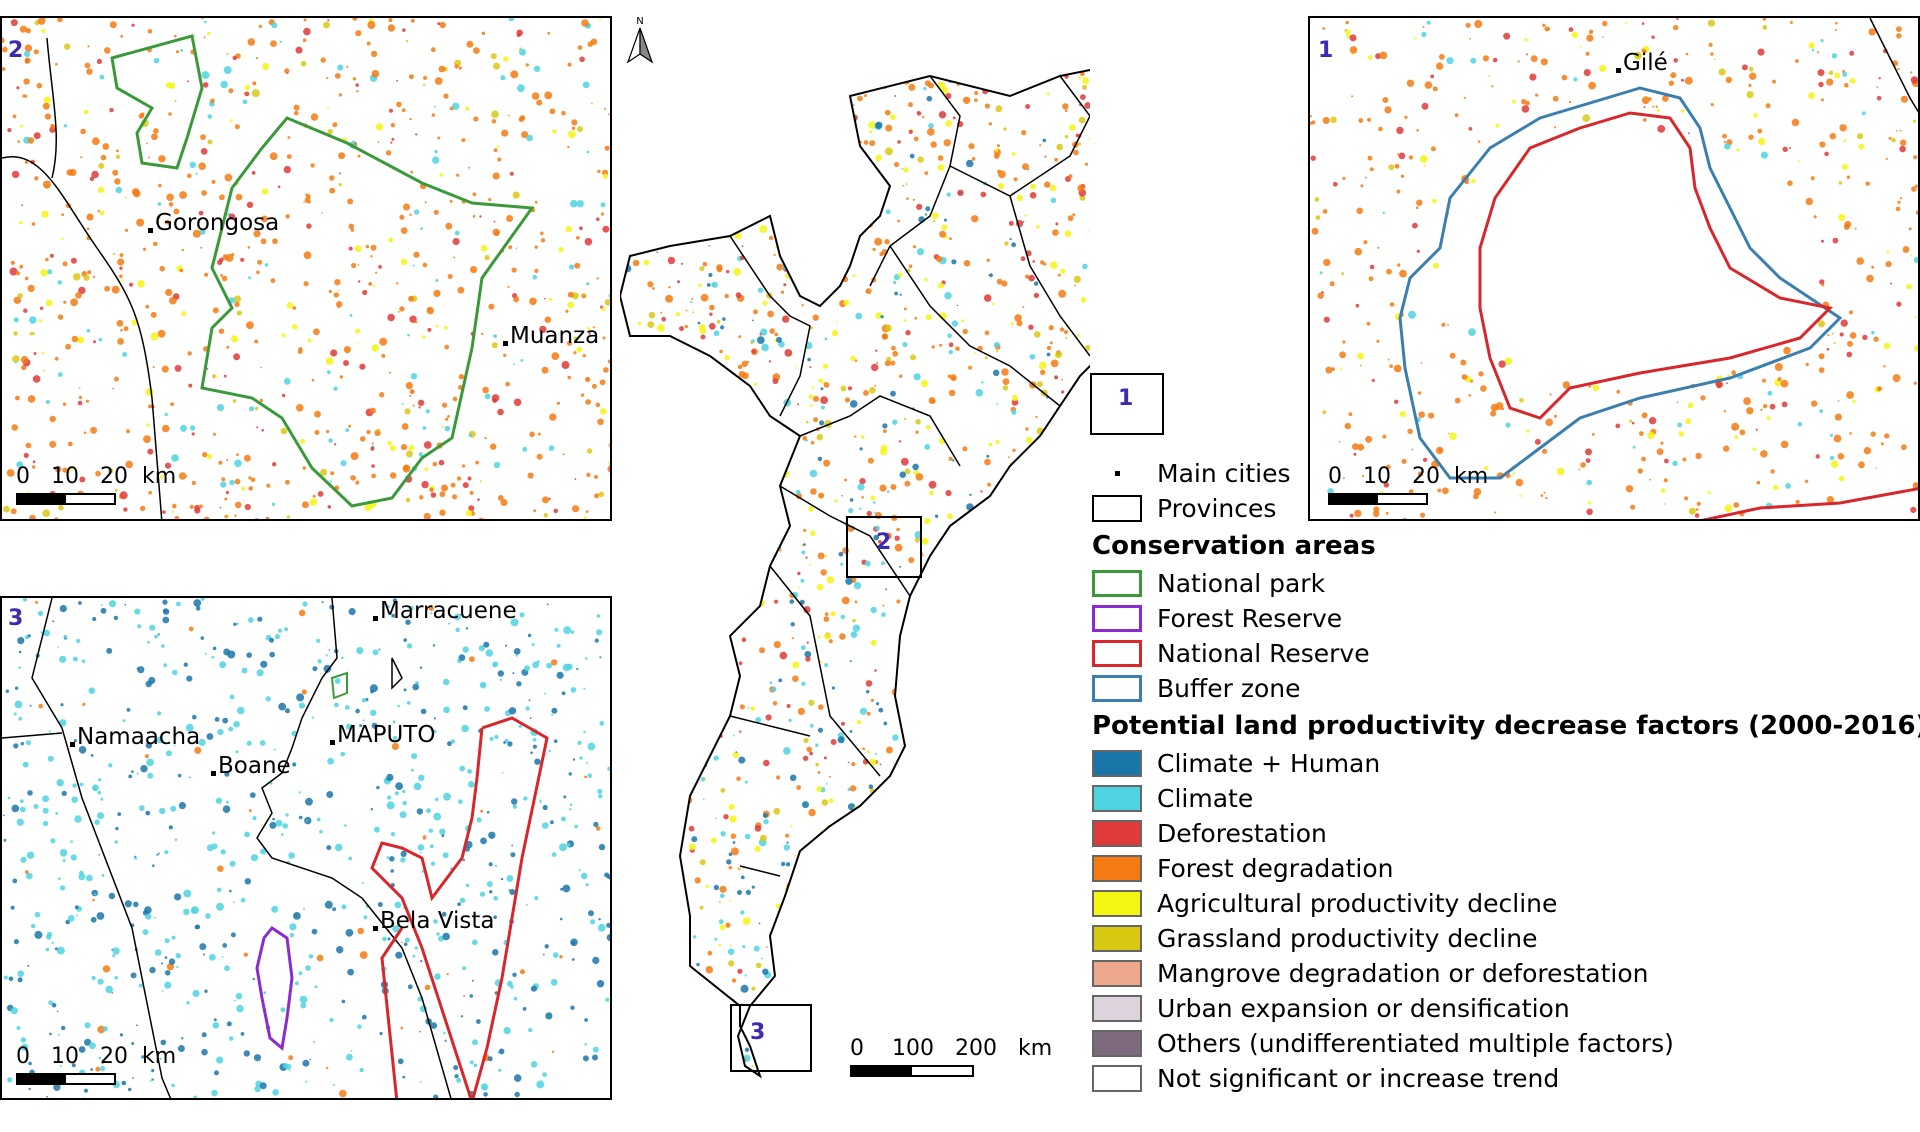 Image resolution: width=1920 pixels, height=1132 pixels. I want to click on inset-map-2: 2 Gorongosa Muanza 0 10 20 km, so click(306, 268).